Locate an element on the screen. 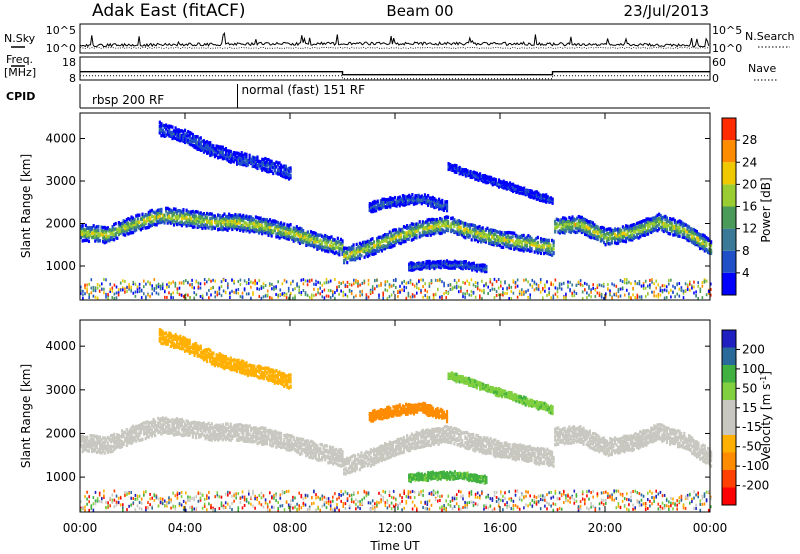  beam-title: Beam 00 is located at coordinates (419, 11).